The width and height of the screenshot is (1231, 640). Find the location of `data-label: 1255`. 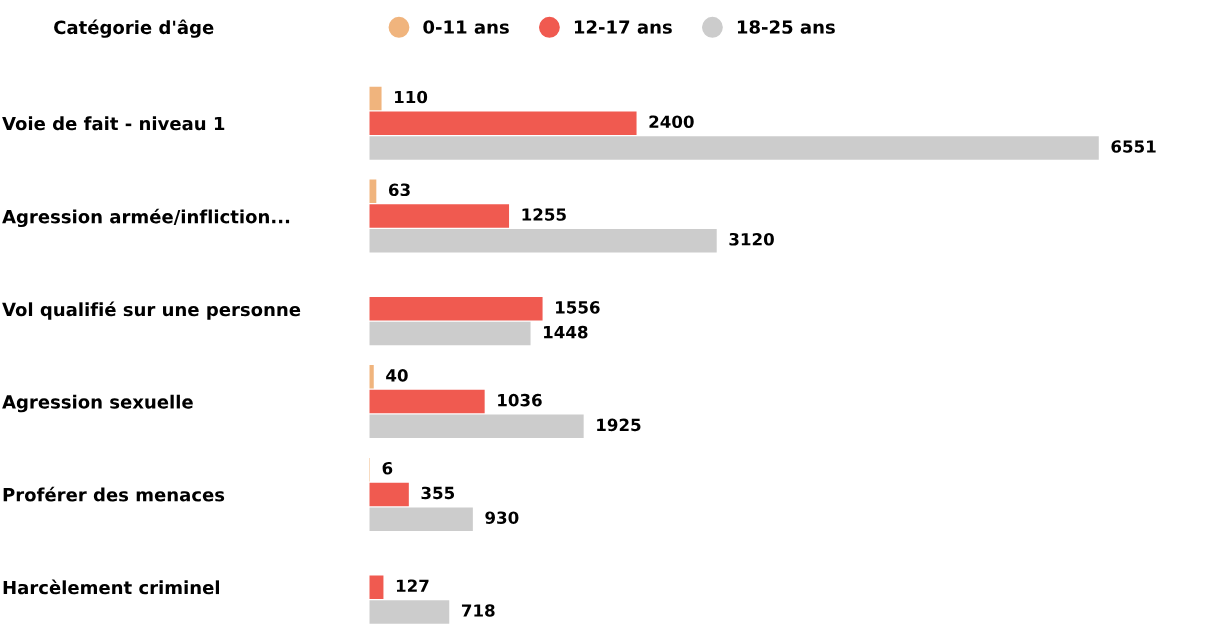

data-label: 1255 is located at coordinates (544, 214).